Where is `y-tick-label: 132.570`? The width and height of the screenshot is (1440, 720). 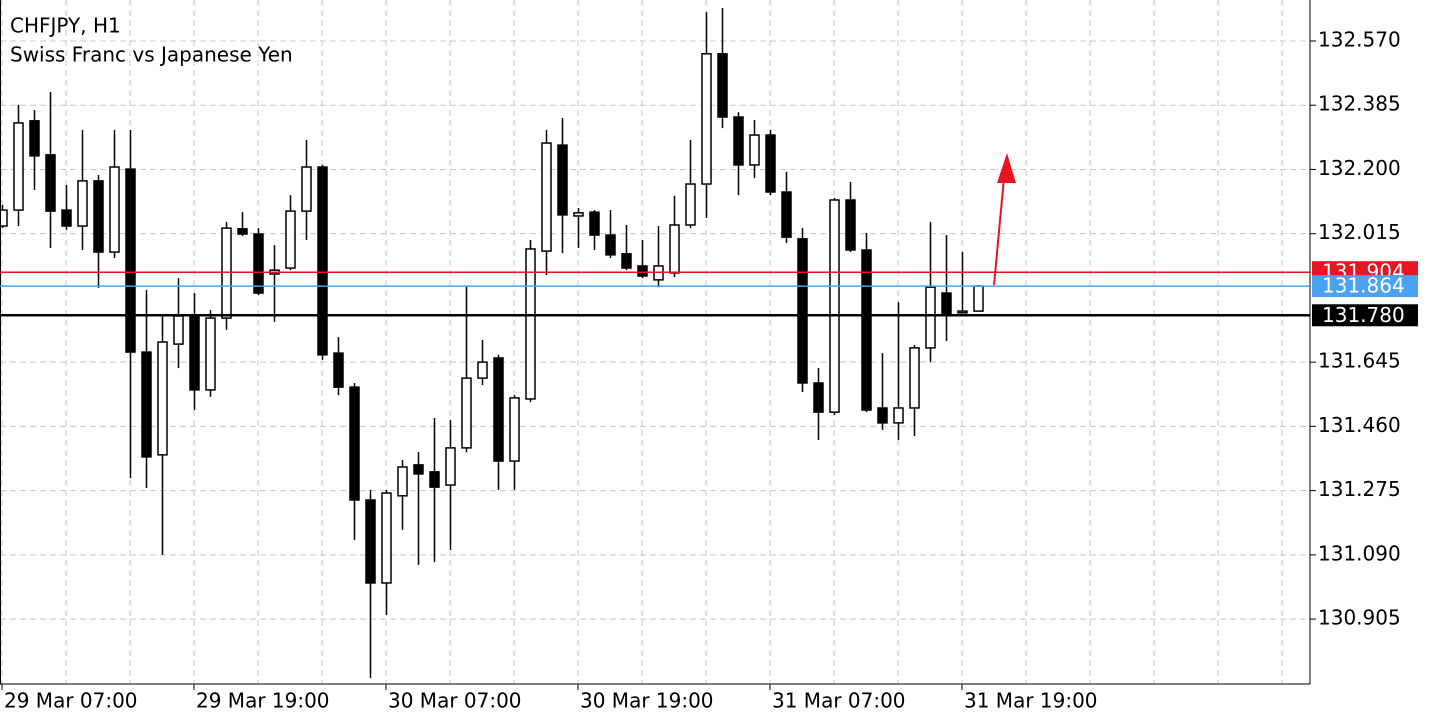 y-tick-label: 132.570 is located at coordinates (1359, 39).